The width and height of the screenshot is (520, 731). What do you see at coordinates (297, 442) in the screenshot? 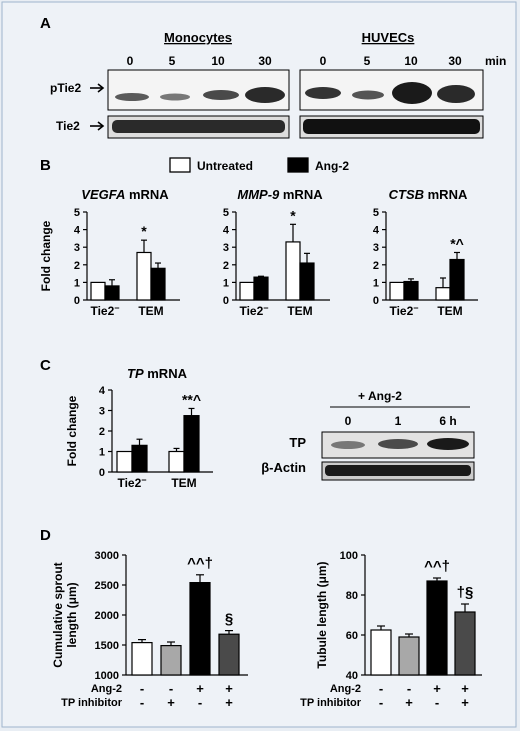
I see `blot-row-label-tp: TP` at bounding box center [297, 442].